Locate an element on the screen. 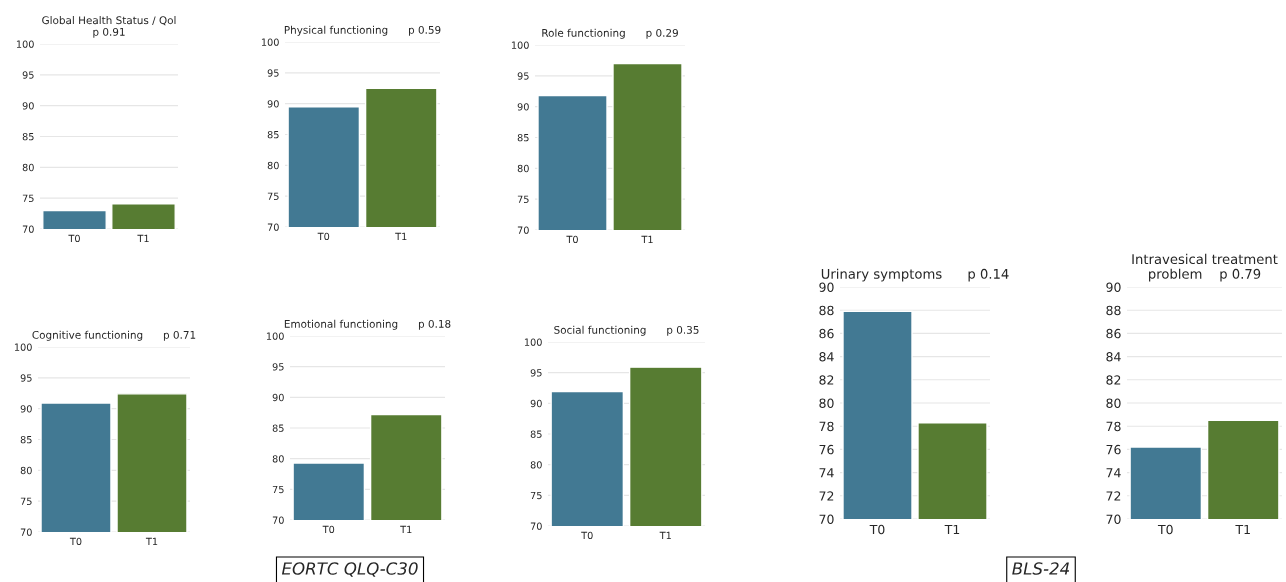 The height and width of the screenshot is (582, 1286). chart-title: Global Health Status / Qol p 0.91 is located at coordinates (109, 27).